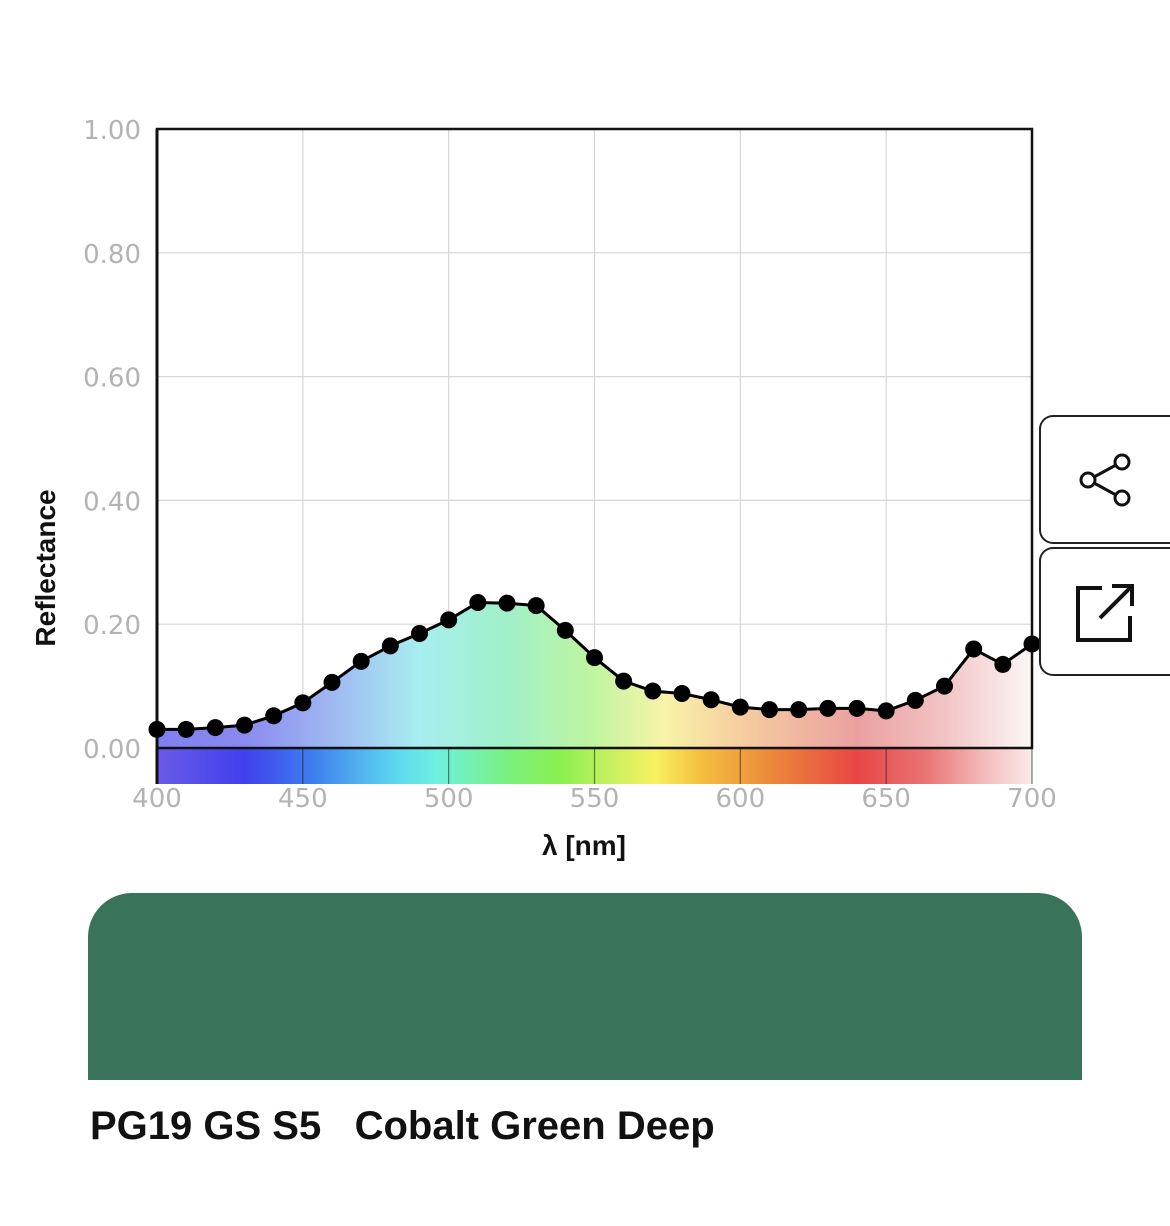 The height and width of the screenshot is (1226, 1170). What do you see at coordinates (303, 799) in the screenshot?
I see `x-tick-label: 450` at bounding box center [303, 799].